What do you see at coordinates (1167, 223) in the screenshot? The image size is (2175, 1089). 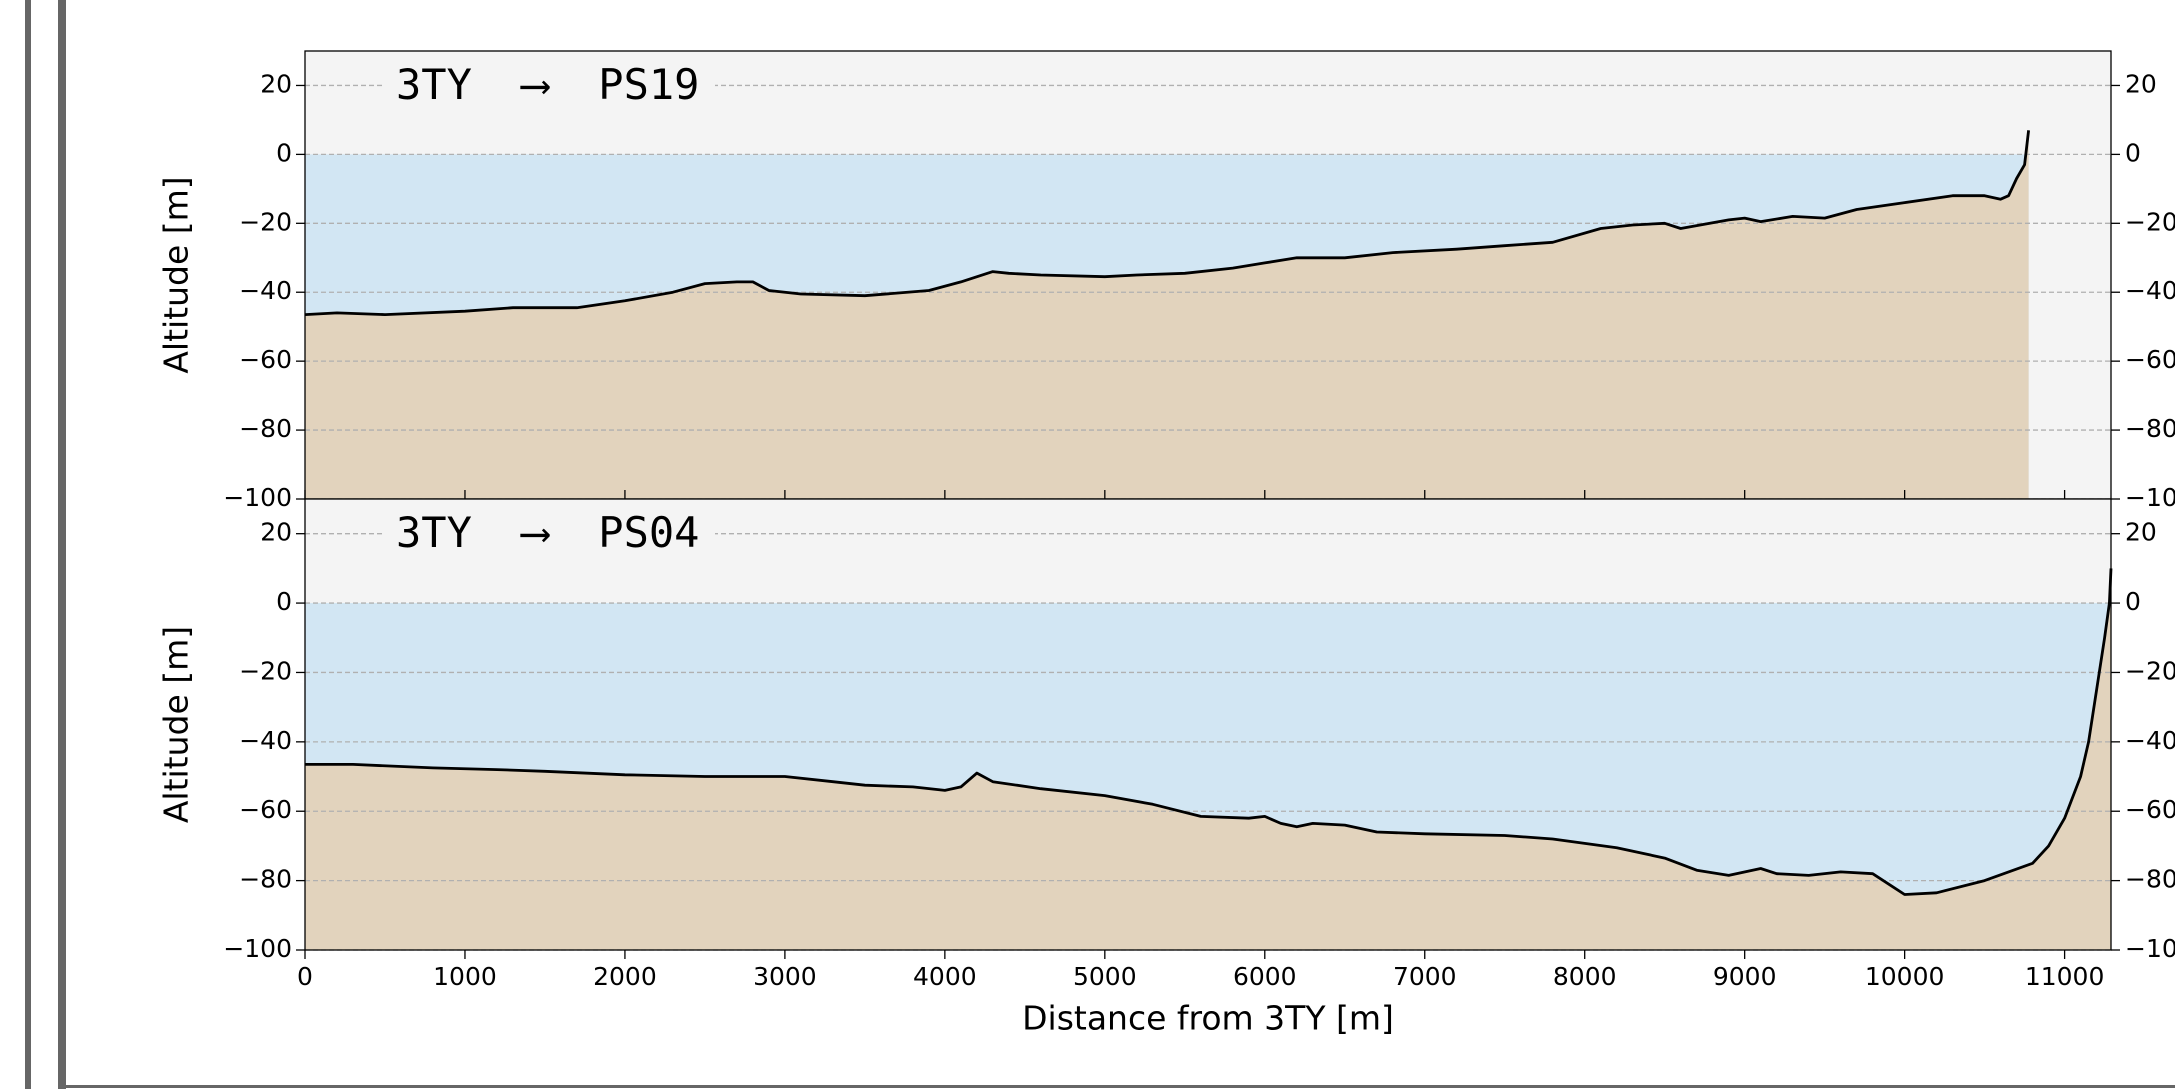 I see `profile-line` at bounding box center [1167, 223].